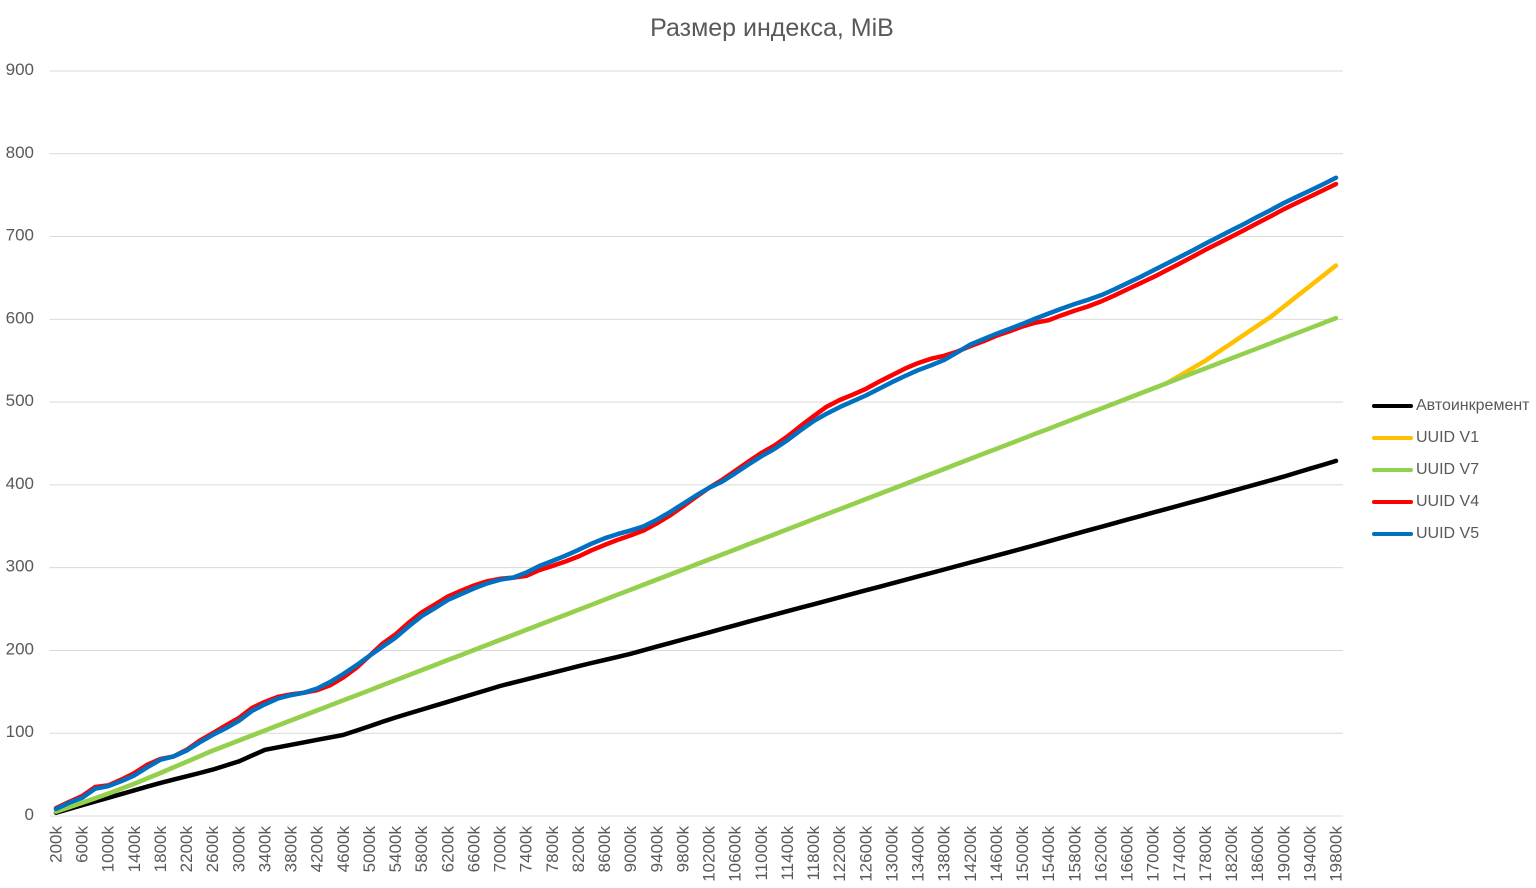  Describe the element at coordinates (682, 849) in the screenshot. I see `x-tick-label-9800k: 9800k` at that location.